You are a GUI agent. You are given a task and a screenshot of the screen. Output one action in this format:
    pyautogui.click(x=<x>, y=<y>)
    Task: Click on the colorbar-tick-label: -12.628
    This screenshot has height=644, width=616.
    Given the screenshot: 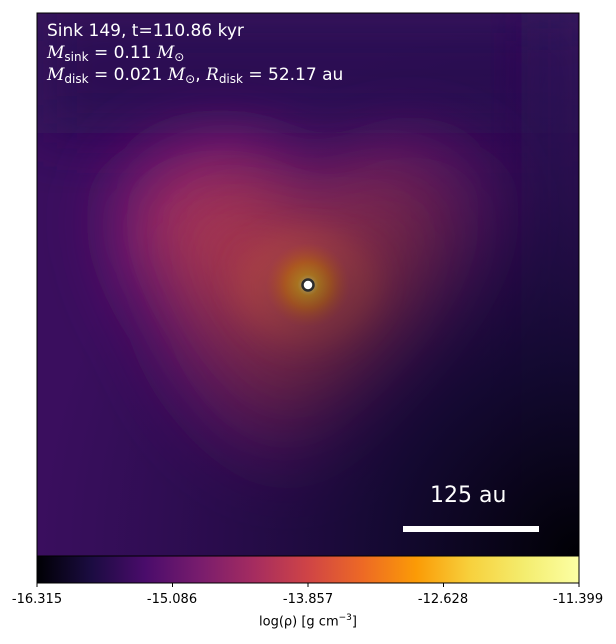 What is the action you would take?
    pyautogui.click(x=443, y=599)
    